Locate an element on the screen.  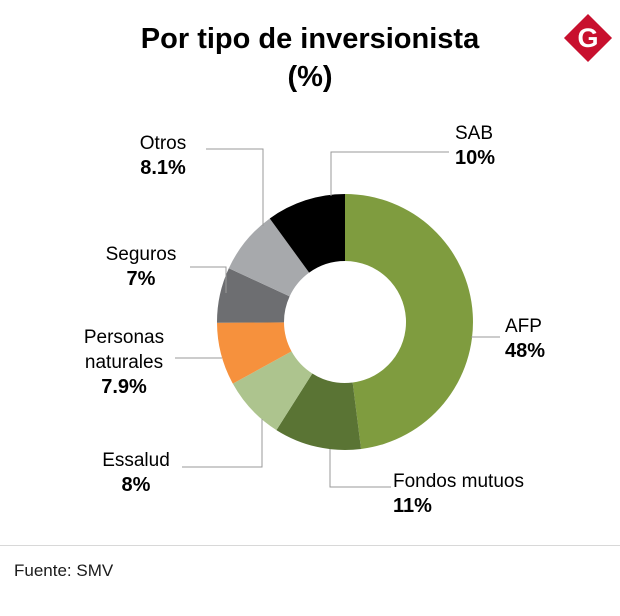
slice-name: Personas naturales is located at coordinates (124, 350).